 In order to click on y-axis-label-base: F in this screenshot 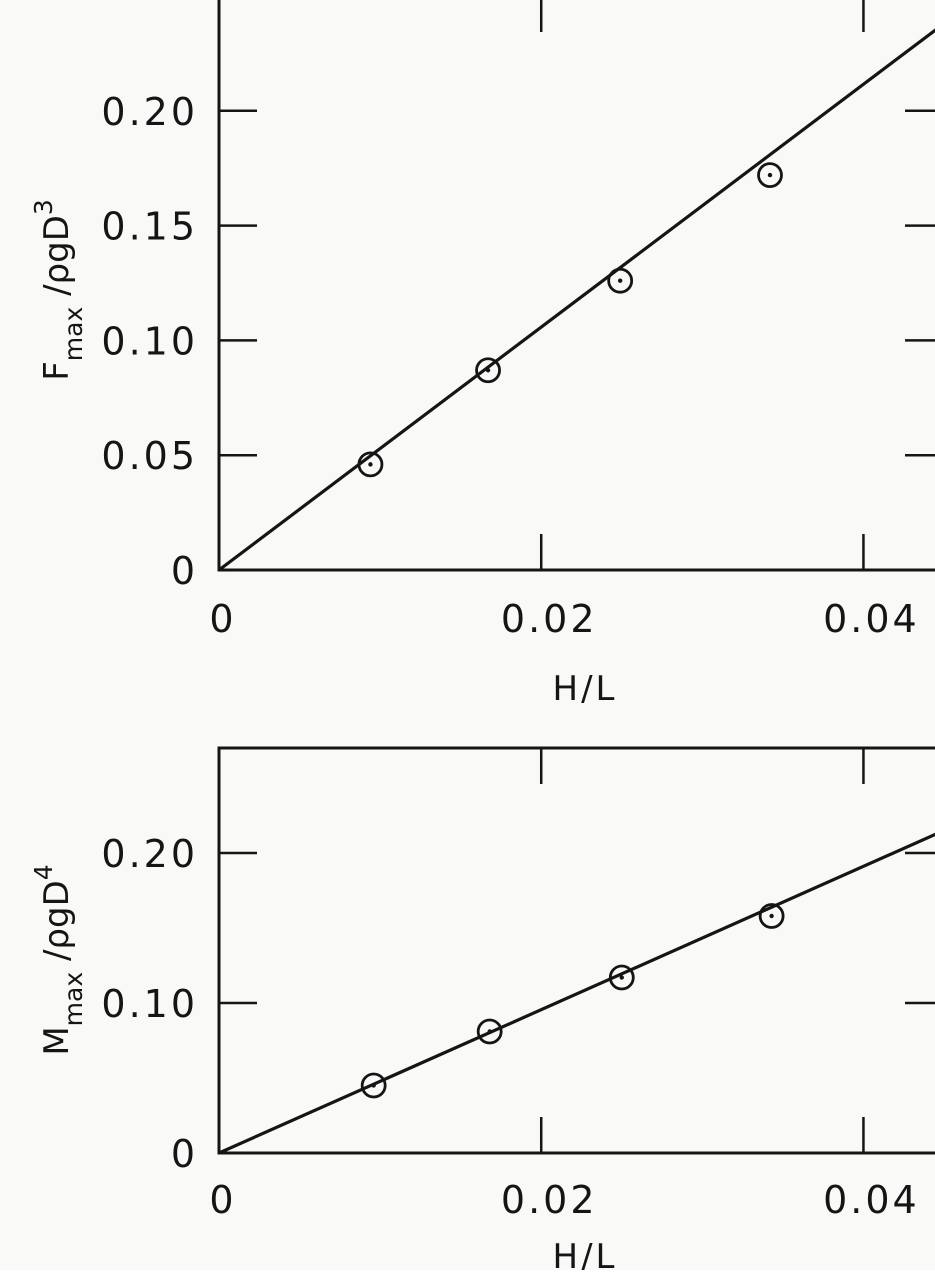, I will do `click(57, 371)`.